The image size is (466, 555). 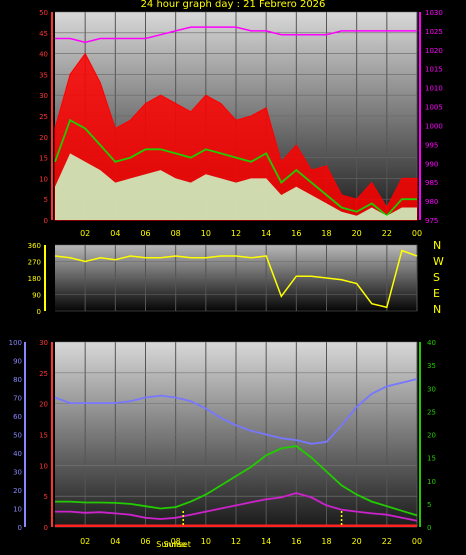 What do you see at coordinates (438, 261) in the screenshot?
I see `compass-label: W` at bounding box center [438, 261].